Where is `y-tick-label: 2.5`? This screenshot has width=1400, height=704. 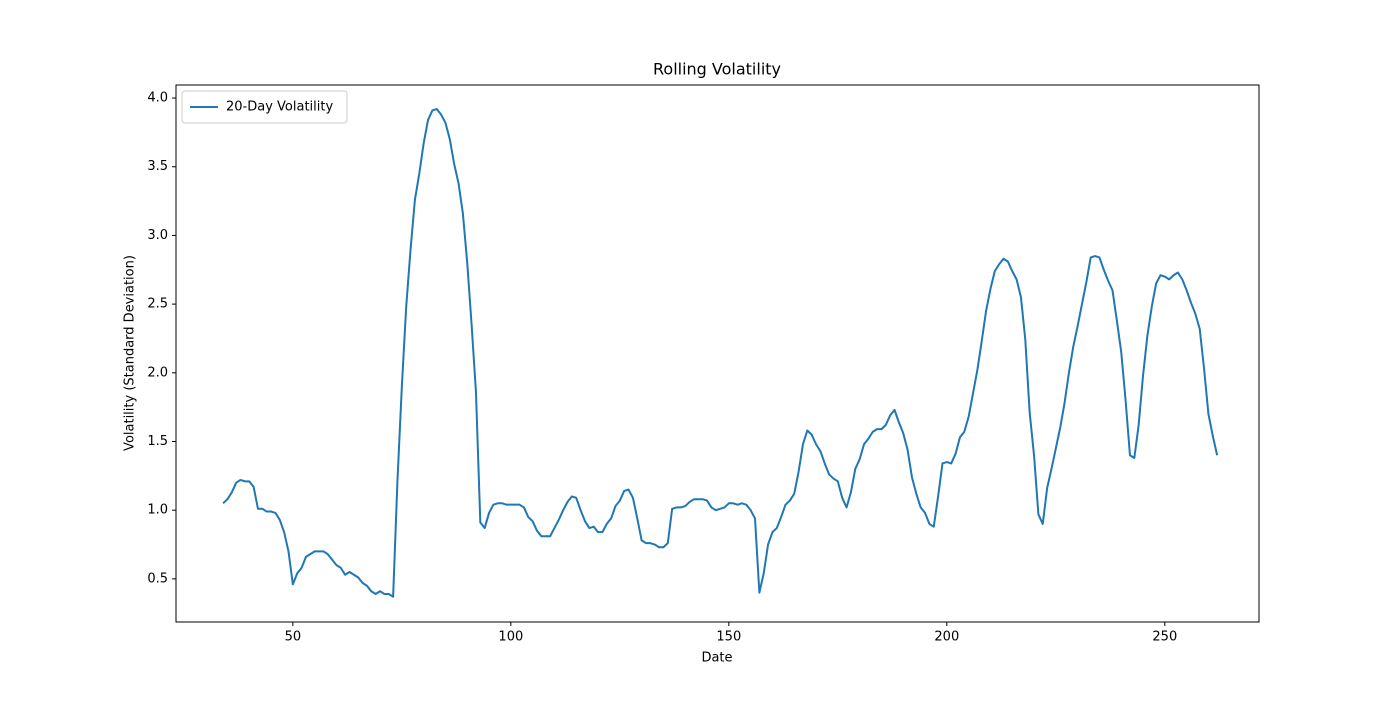 y-tick-label: 2.5 is located at coordinates (157, 304).